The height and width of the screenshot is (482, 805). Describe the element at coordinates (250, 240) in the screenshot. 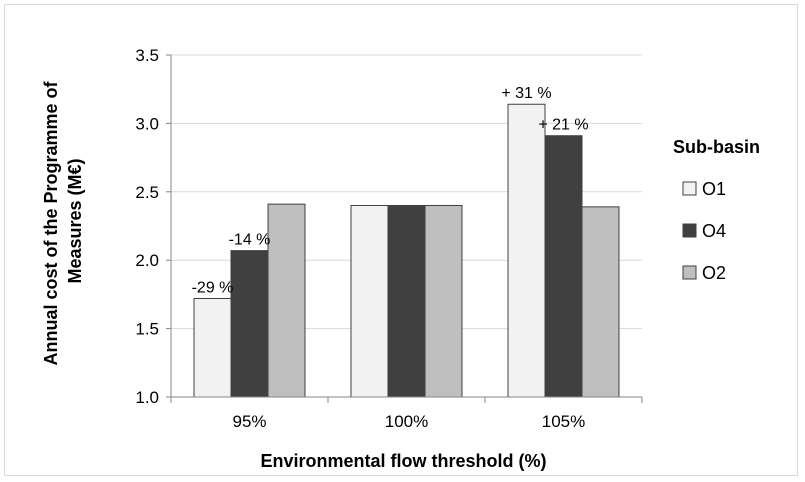

I see `data-label: -14 %` at that location.